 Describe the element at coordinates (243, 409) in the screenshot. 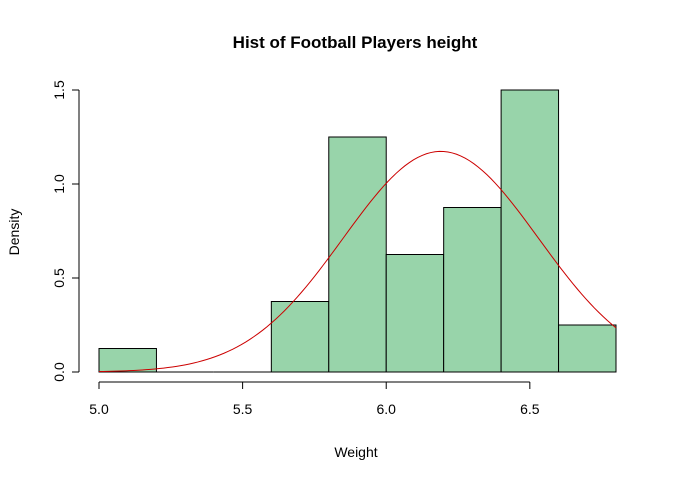

I see `x-tick-label-1: 5.5` at that location.